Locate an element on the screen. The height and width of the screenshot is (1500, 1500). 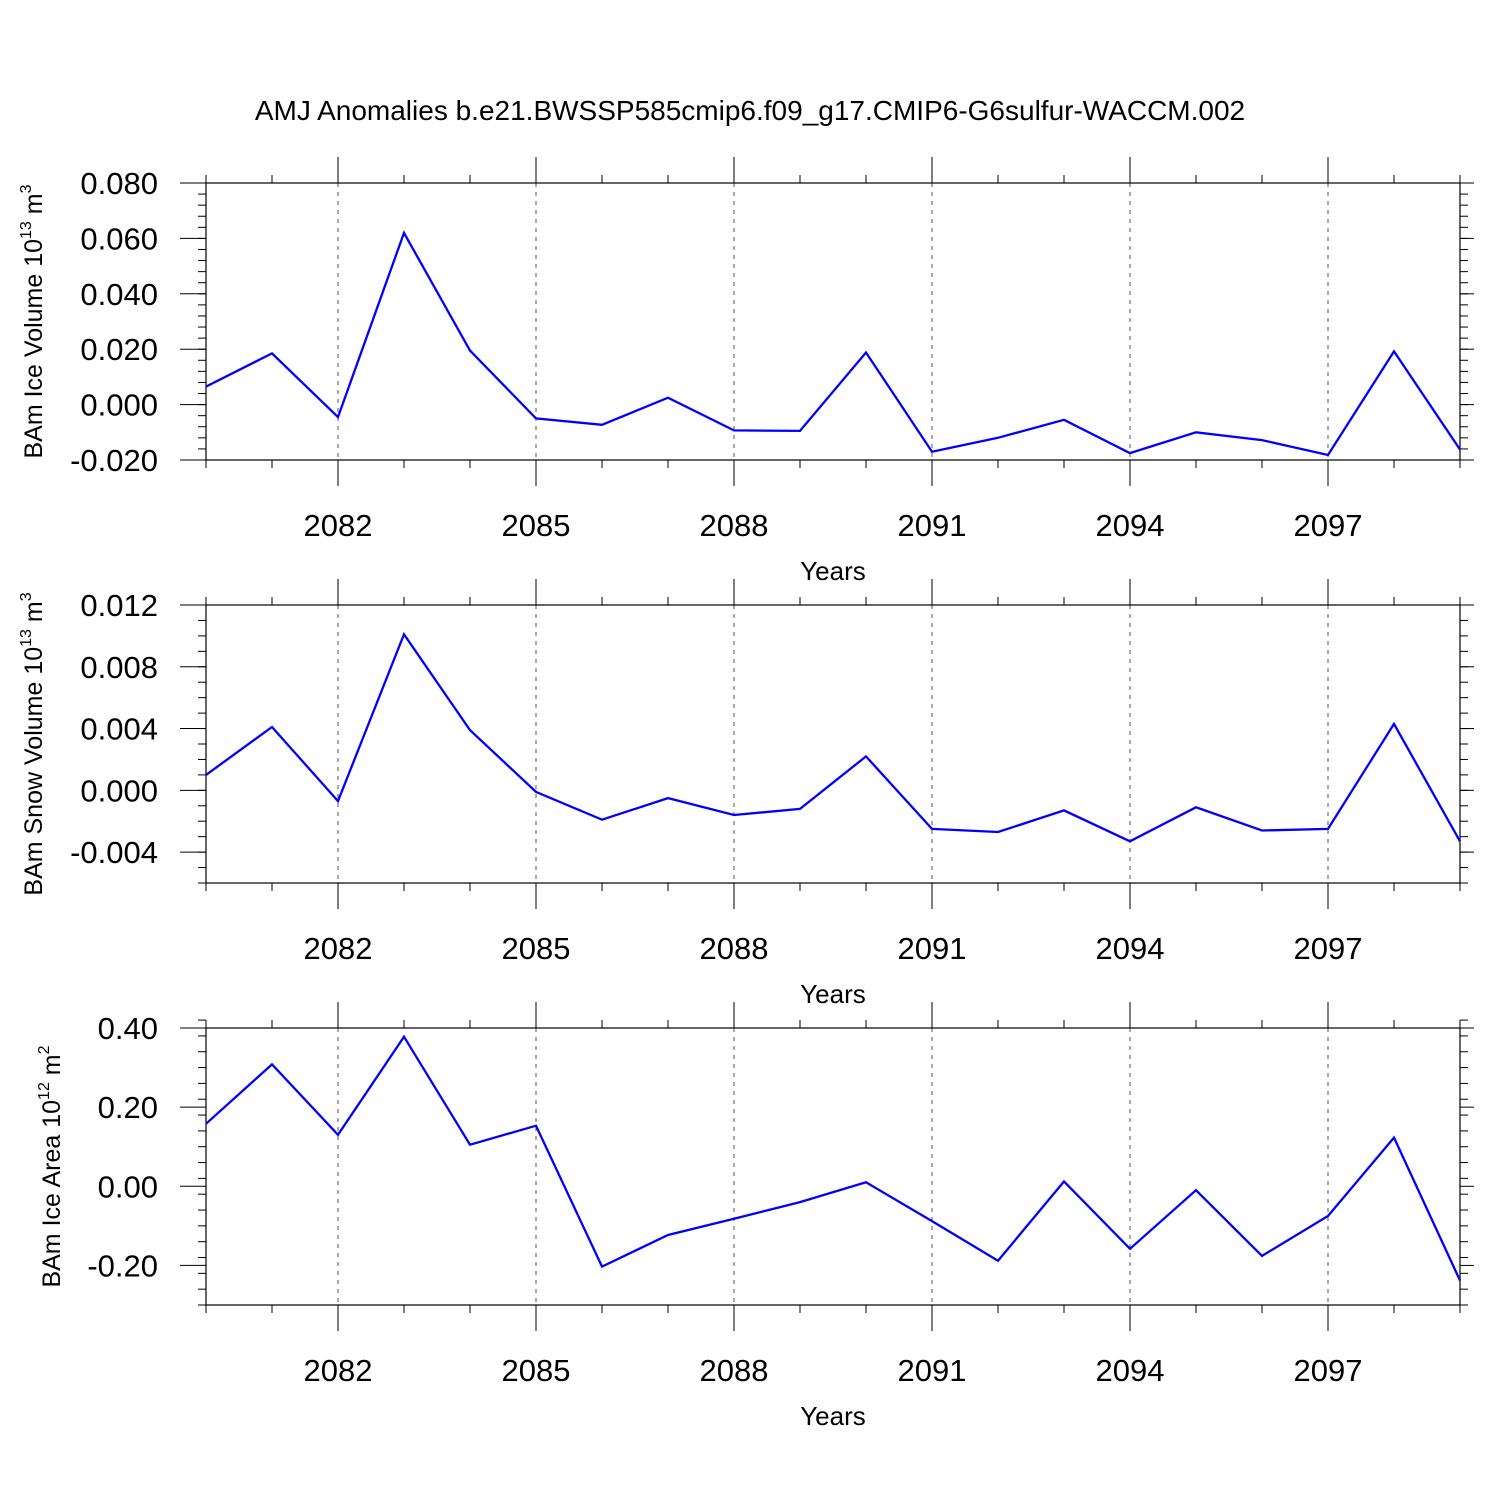
y-axis-label: BAm Snow Volume 1013 m3 is located at coordinates (33, 743).